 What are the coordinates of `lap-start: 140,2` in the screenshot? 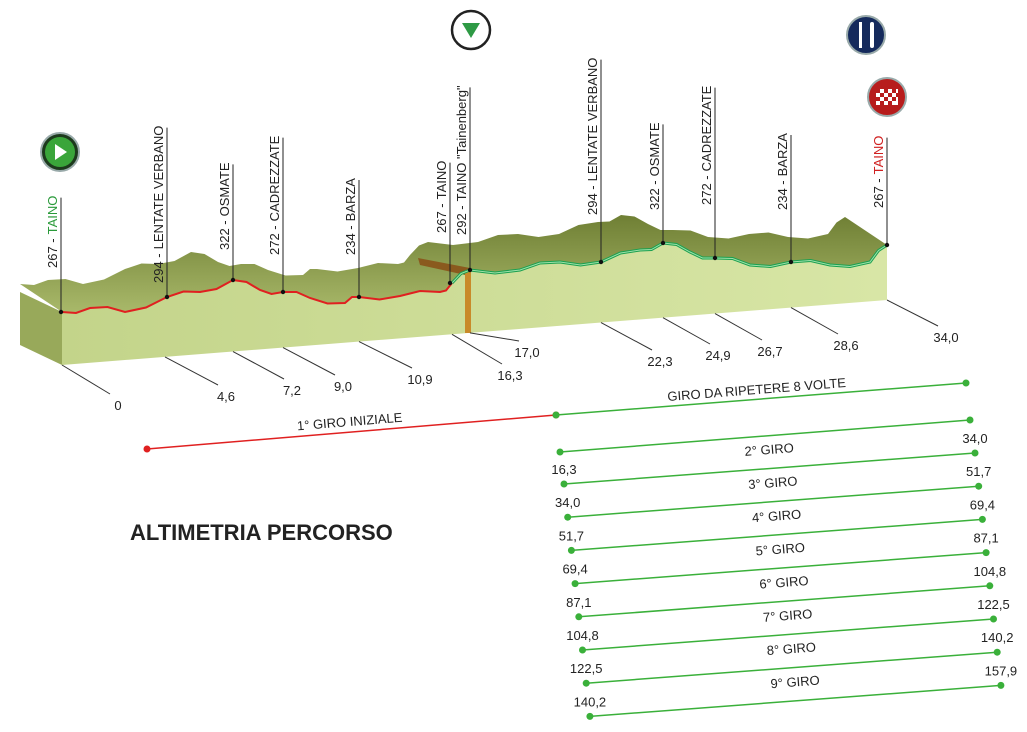 It's located at (590, 701).